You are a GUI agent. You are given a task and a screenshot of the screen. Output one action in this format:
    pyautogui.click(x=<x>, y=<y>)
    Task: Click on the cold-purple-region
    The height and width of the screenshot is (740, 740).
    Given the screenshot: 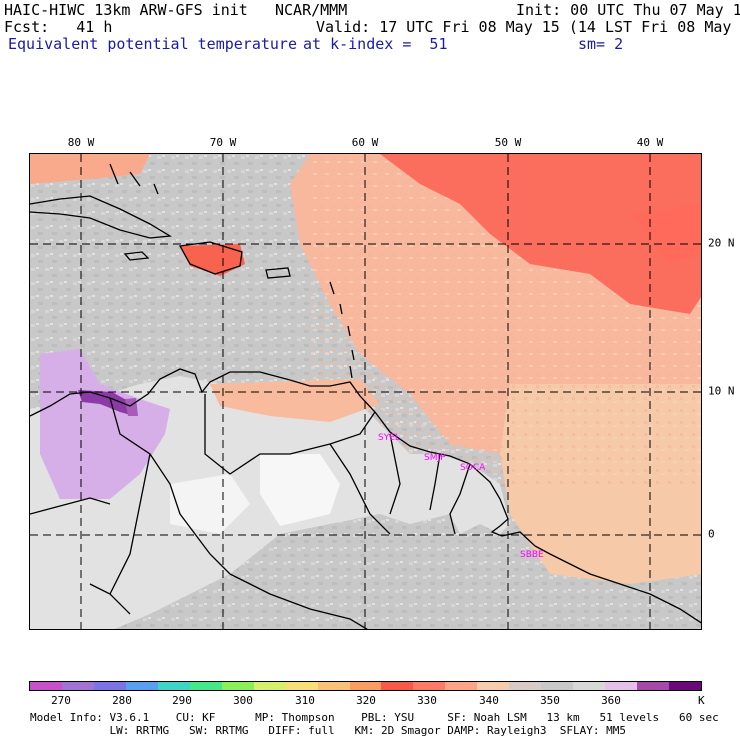 What is the action you would take?
    pyautogui.click(x=105, y=424)
    